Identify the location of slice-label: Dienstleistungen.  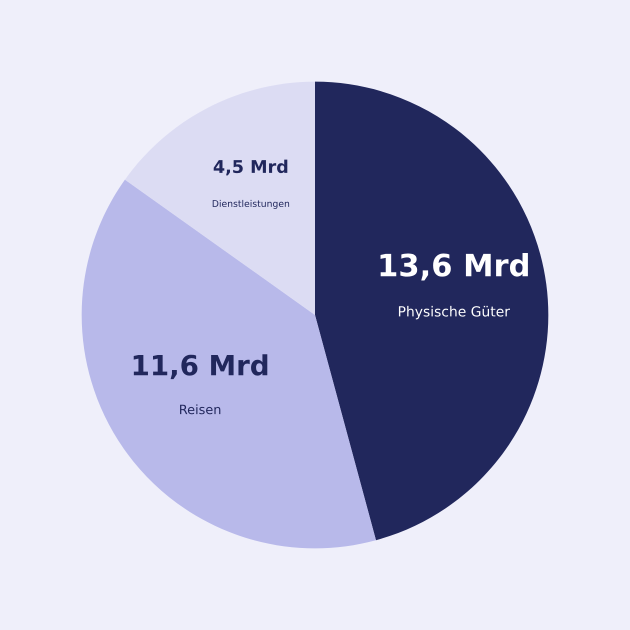
(251, 204).